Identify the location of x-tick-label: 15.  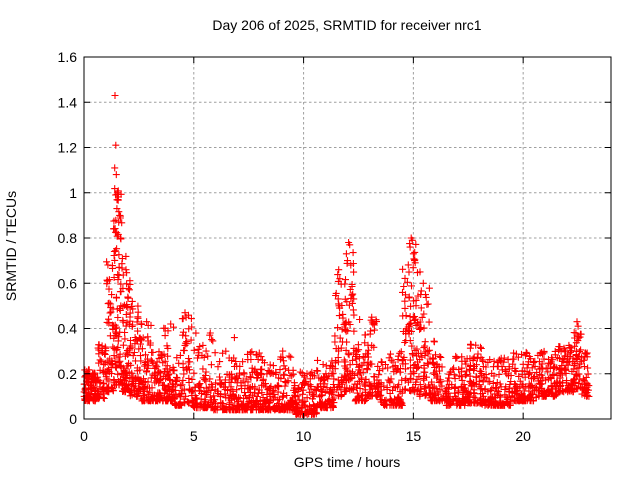
(414, 436).